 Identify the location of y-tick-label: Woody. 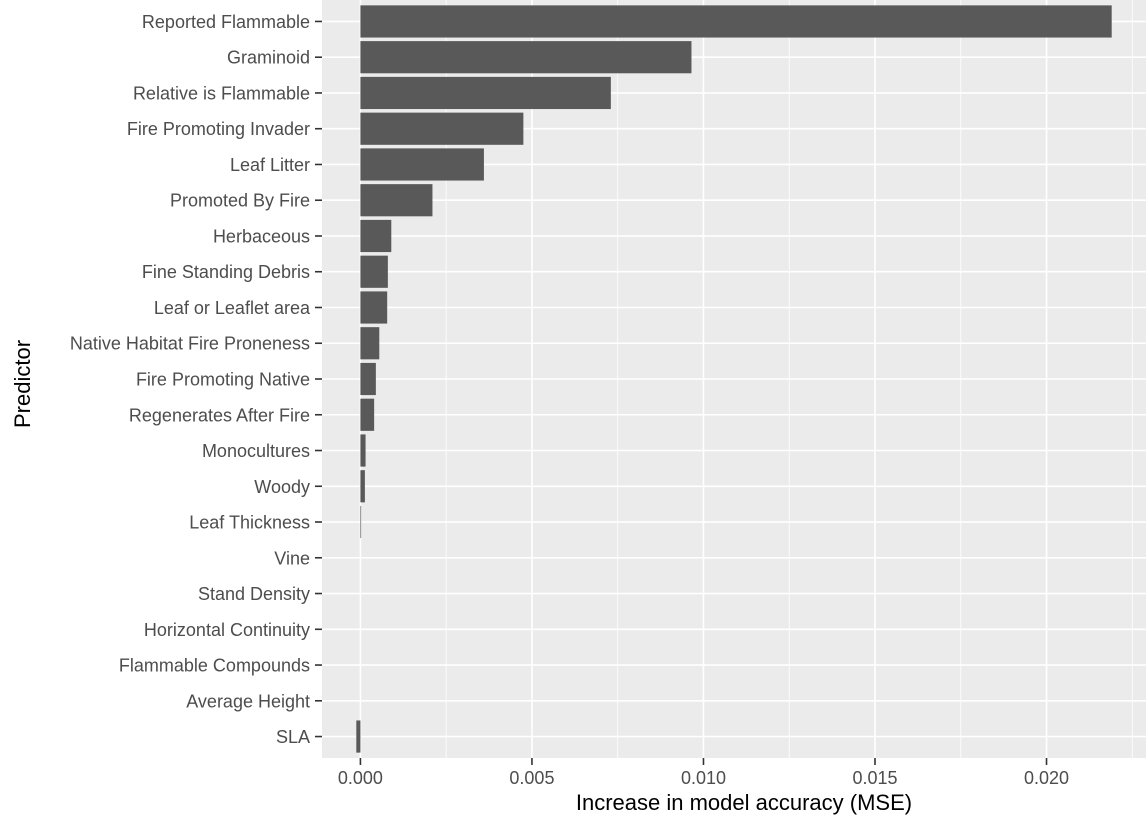
(282, 487).